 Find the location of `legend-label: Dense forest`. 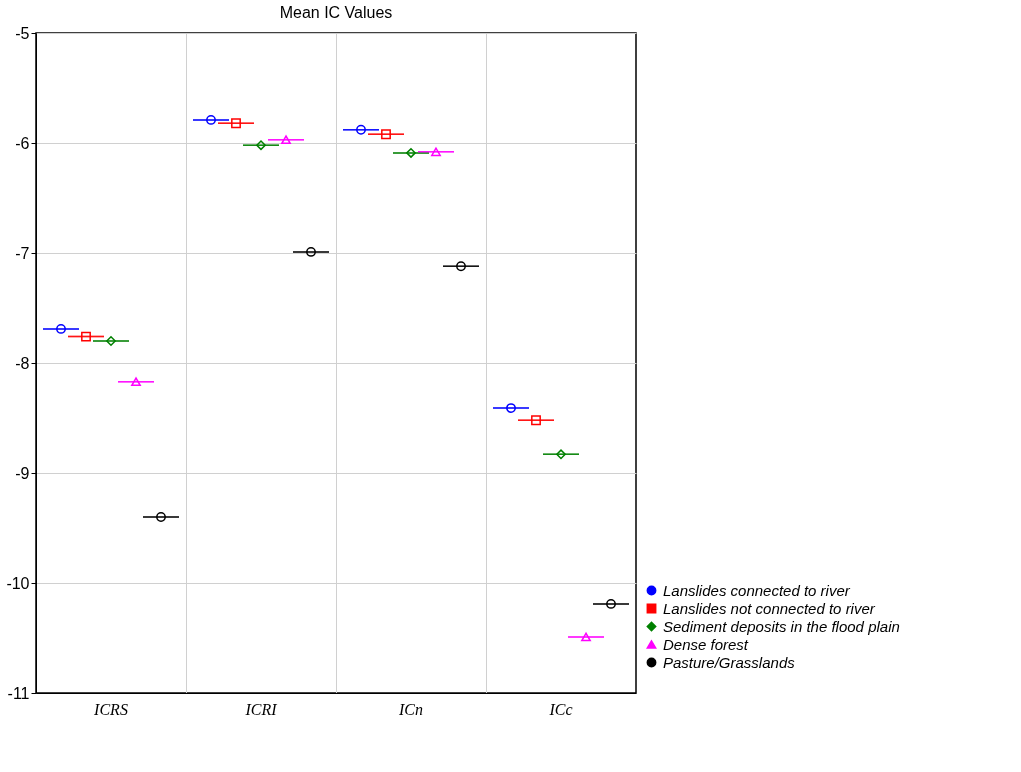

legend-label: Dense forest is located at coordinates (706, 644).